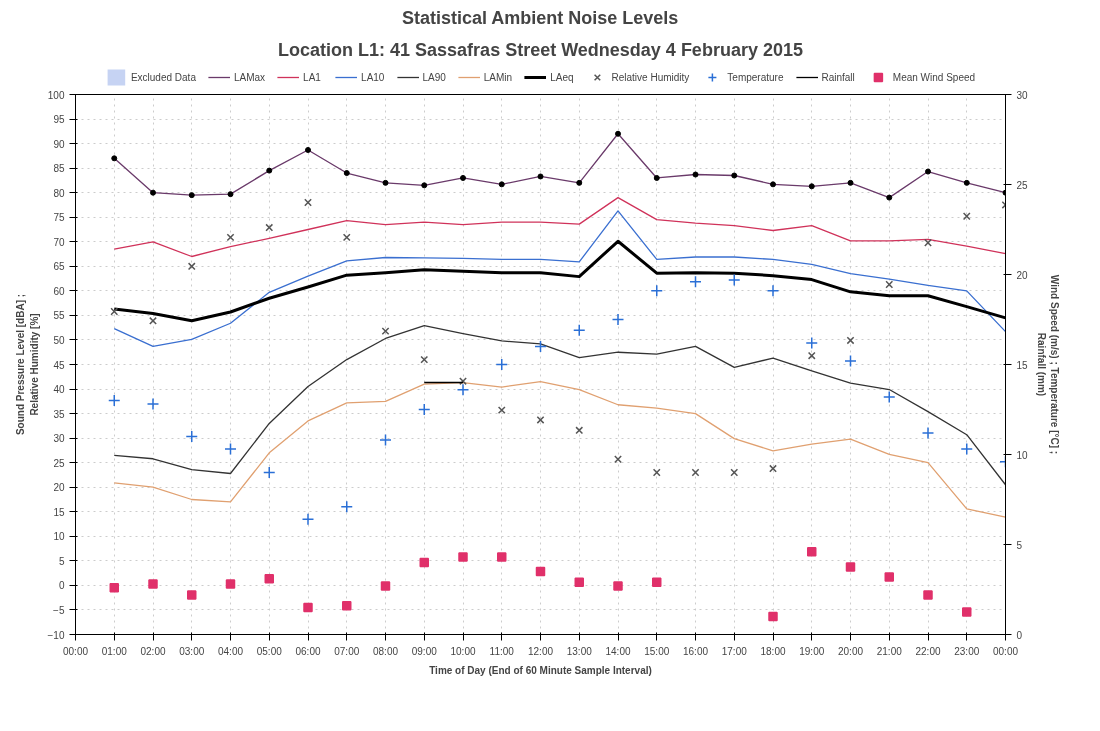 This screenshot has height=731, width=1100. What do you see at coordinates (61, 586) in the screenshot?
I see `y-tick-label: 0` at bounding box center [61, 586].